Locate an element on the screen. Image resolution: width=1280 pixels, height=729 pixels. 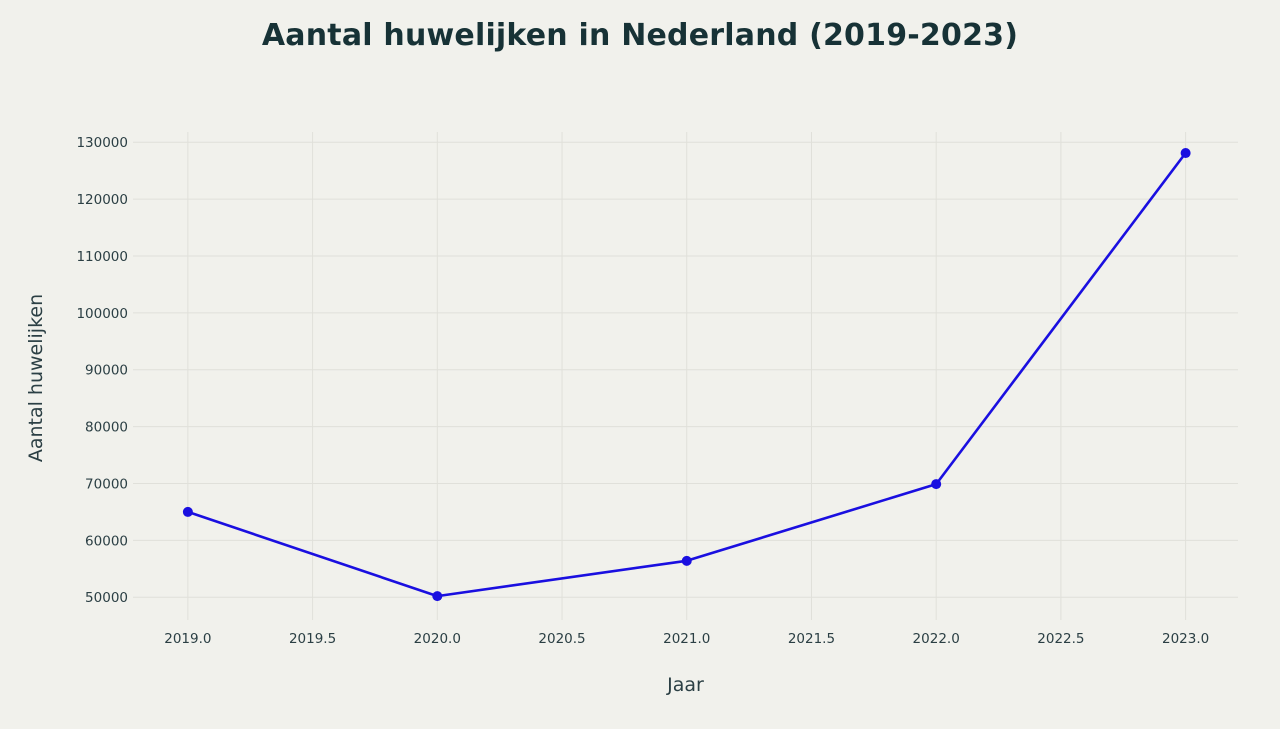
y-tick-label: 130000 is located at coordinates (102, 143).